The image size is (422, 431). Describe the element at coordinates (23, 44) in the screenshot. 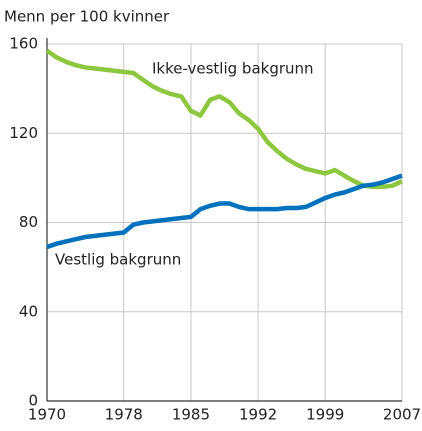

I see `y-tick-label: 160` at that location.